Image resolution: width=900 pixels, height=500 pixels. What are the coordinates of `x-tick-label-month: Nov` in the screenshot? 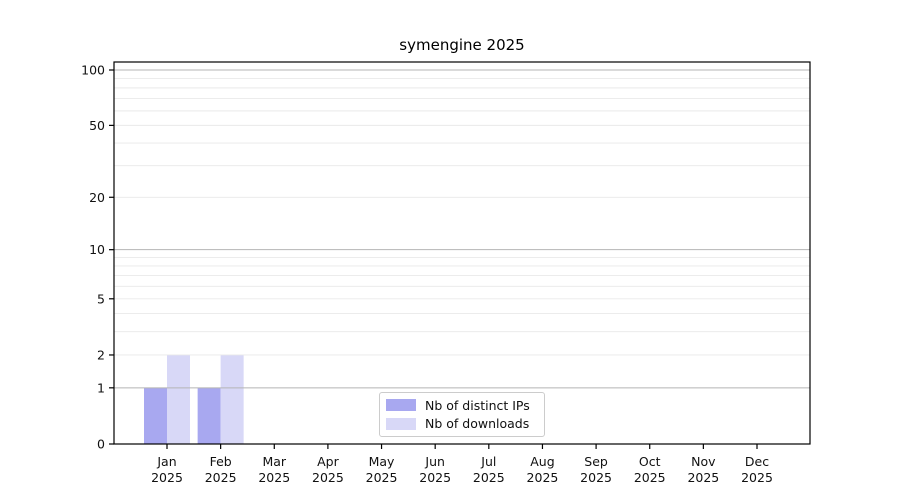 It's located at (703, 461).